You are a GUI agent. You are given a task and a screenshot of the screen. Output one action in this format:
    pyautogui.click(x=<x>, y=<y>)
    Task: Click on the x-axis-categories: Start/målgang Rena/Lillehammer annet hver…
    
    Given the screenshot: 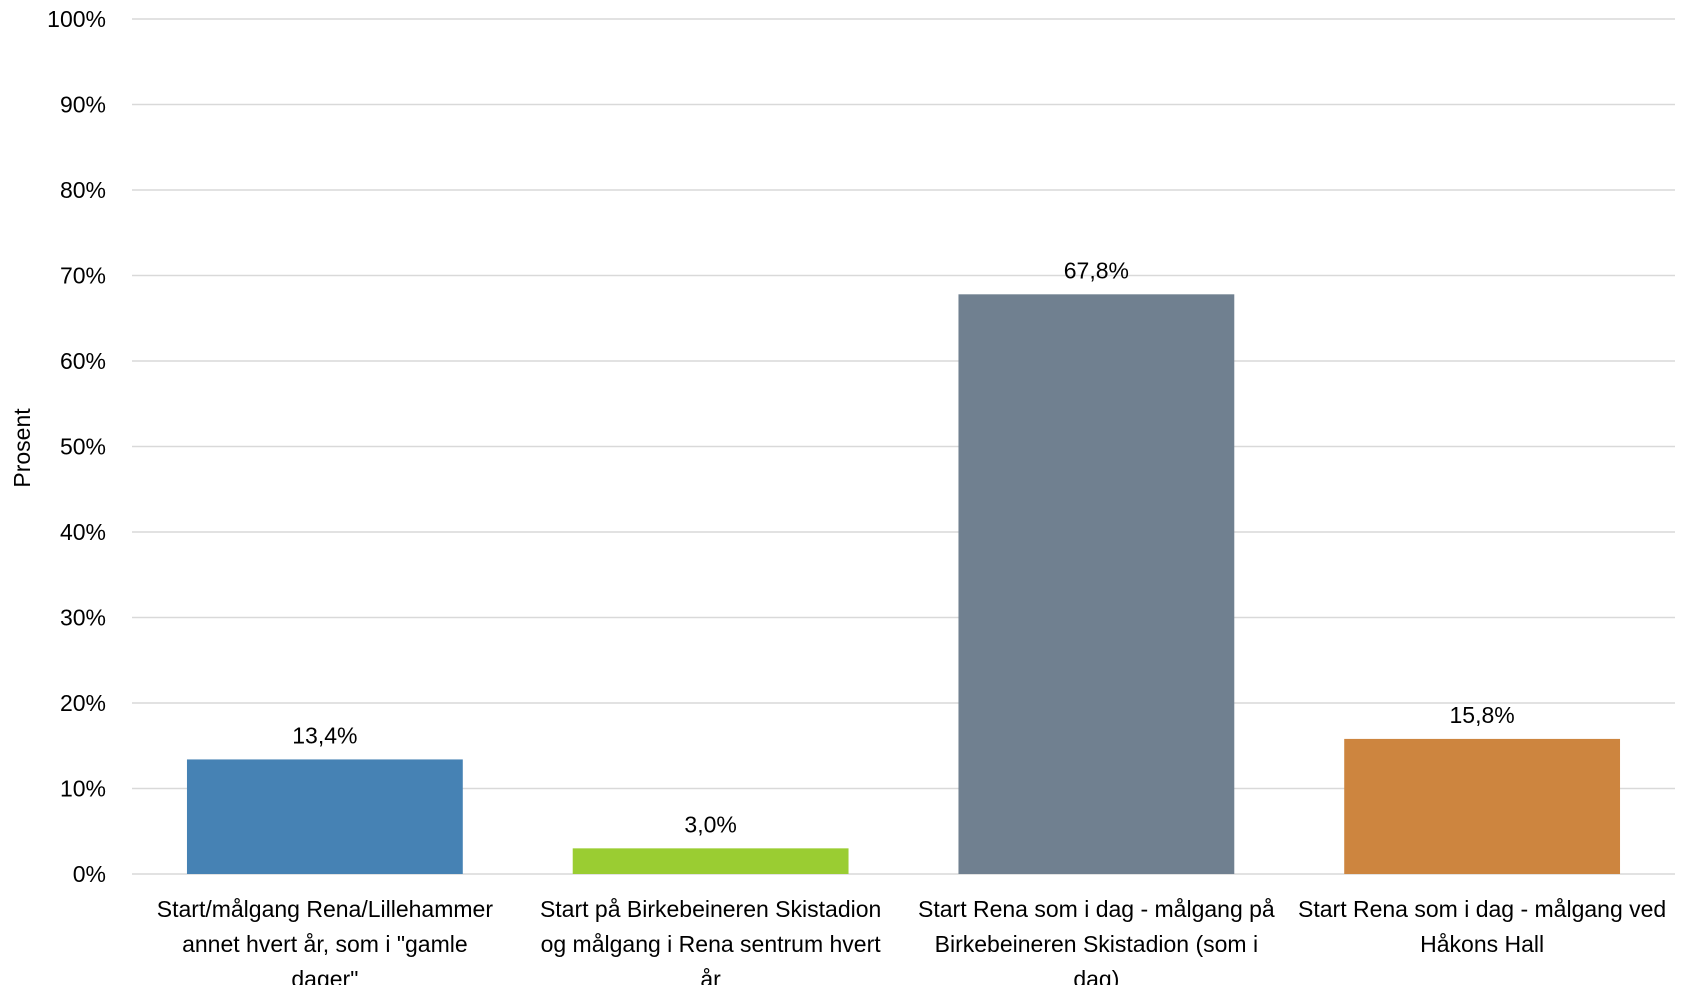 What is the action you would take?
    pyautogui.click(x=911, y=940)
    